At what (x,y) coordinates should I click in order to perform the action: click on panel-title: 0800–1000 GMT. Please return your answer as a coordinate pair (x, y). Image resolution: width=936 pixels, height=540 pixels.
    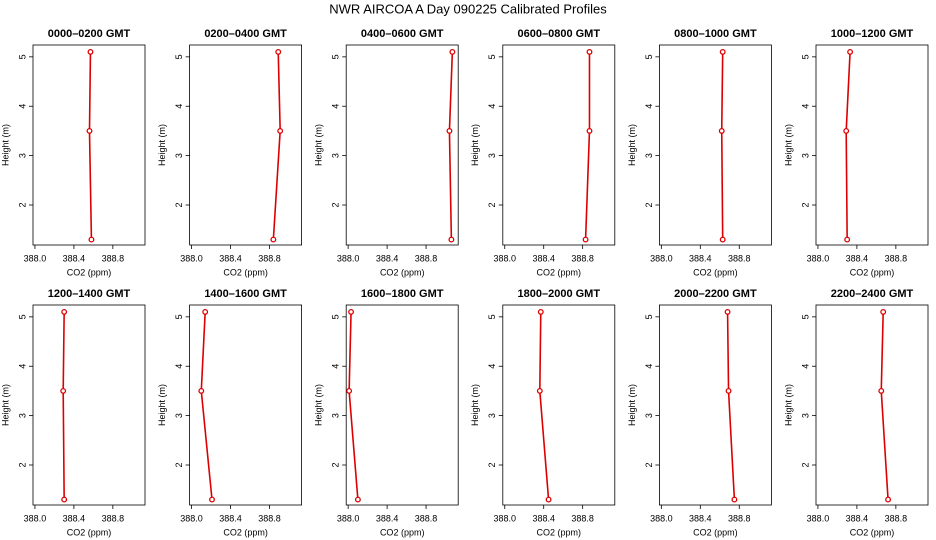
    Looking at the image, I should click on (715, 34).